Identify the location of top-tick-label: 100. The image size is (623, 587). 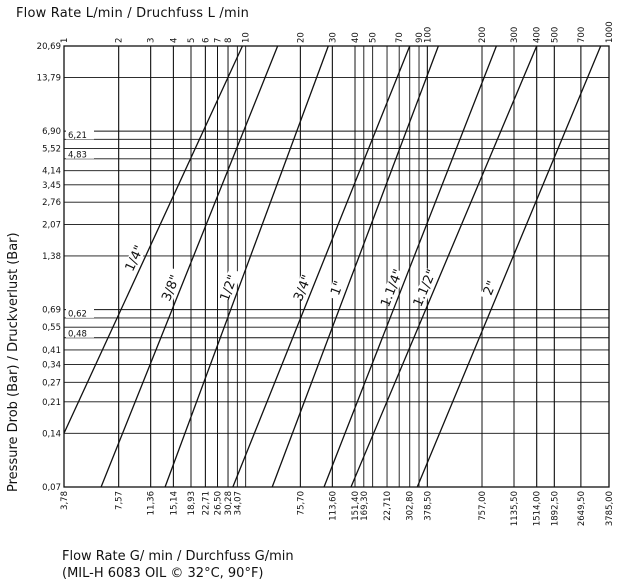
(428, 35).